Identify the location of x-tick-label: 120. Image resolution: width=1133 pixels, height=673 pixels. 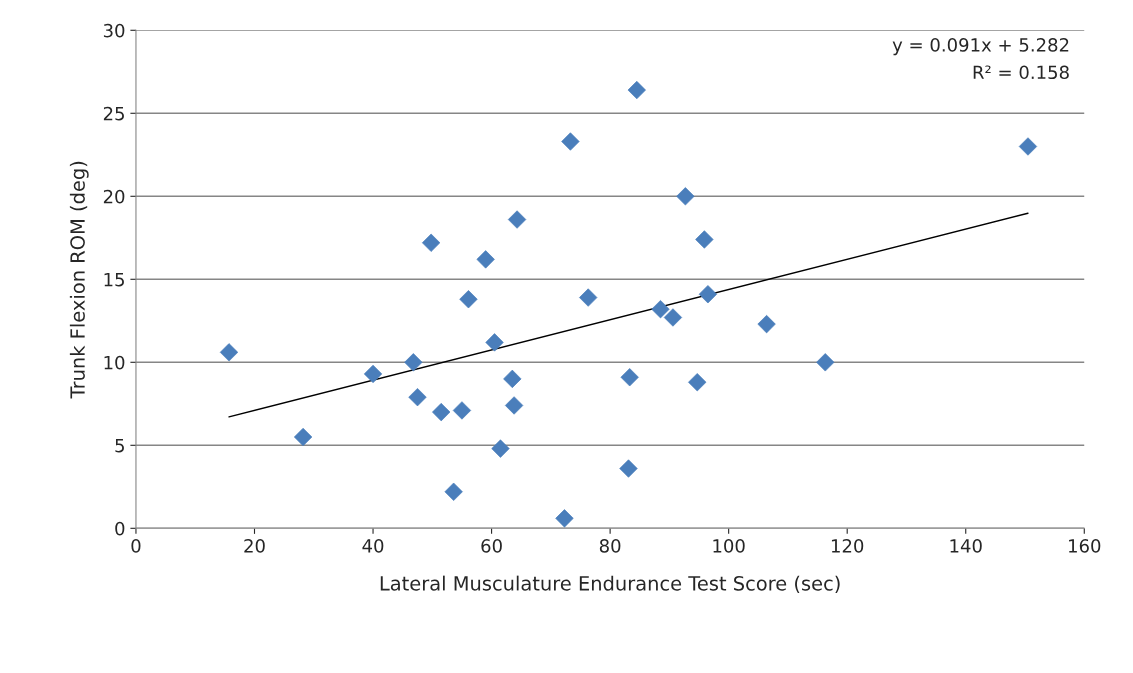
(847, 546).